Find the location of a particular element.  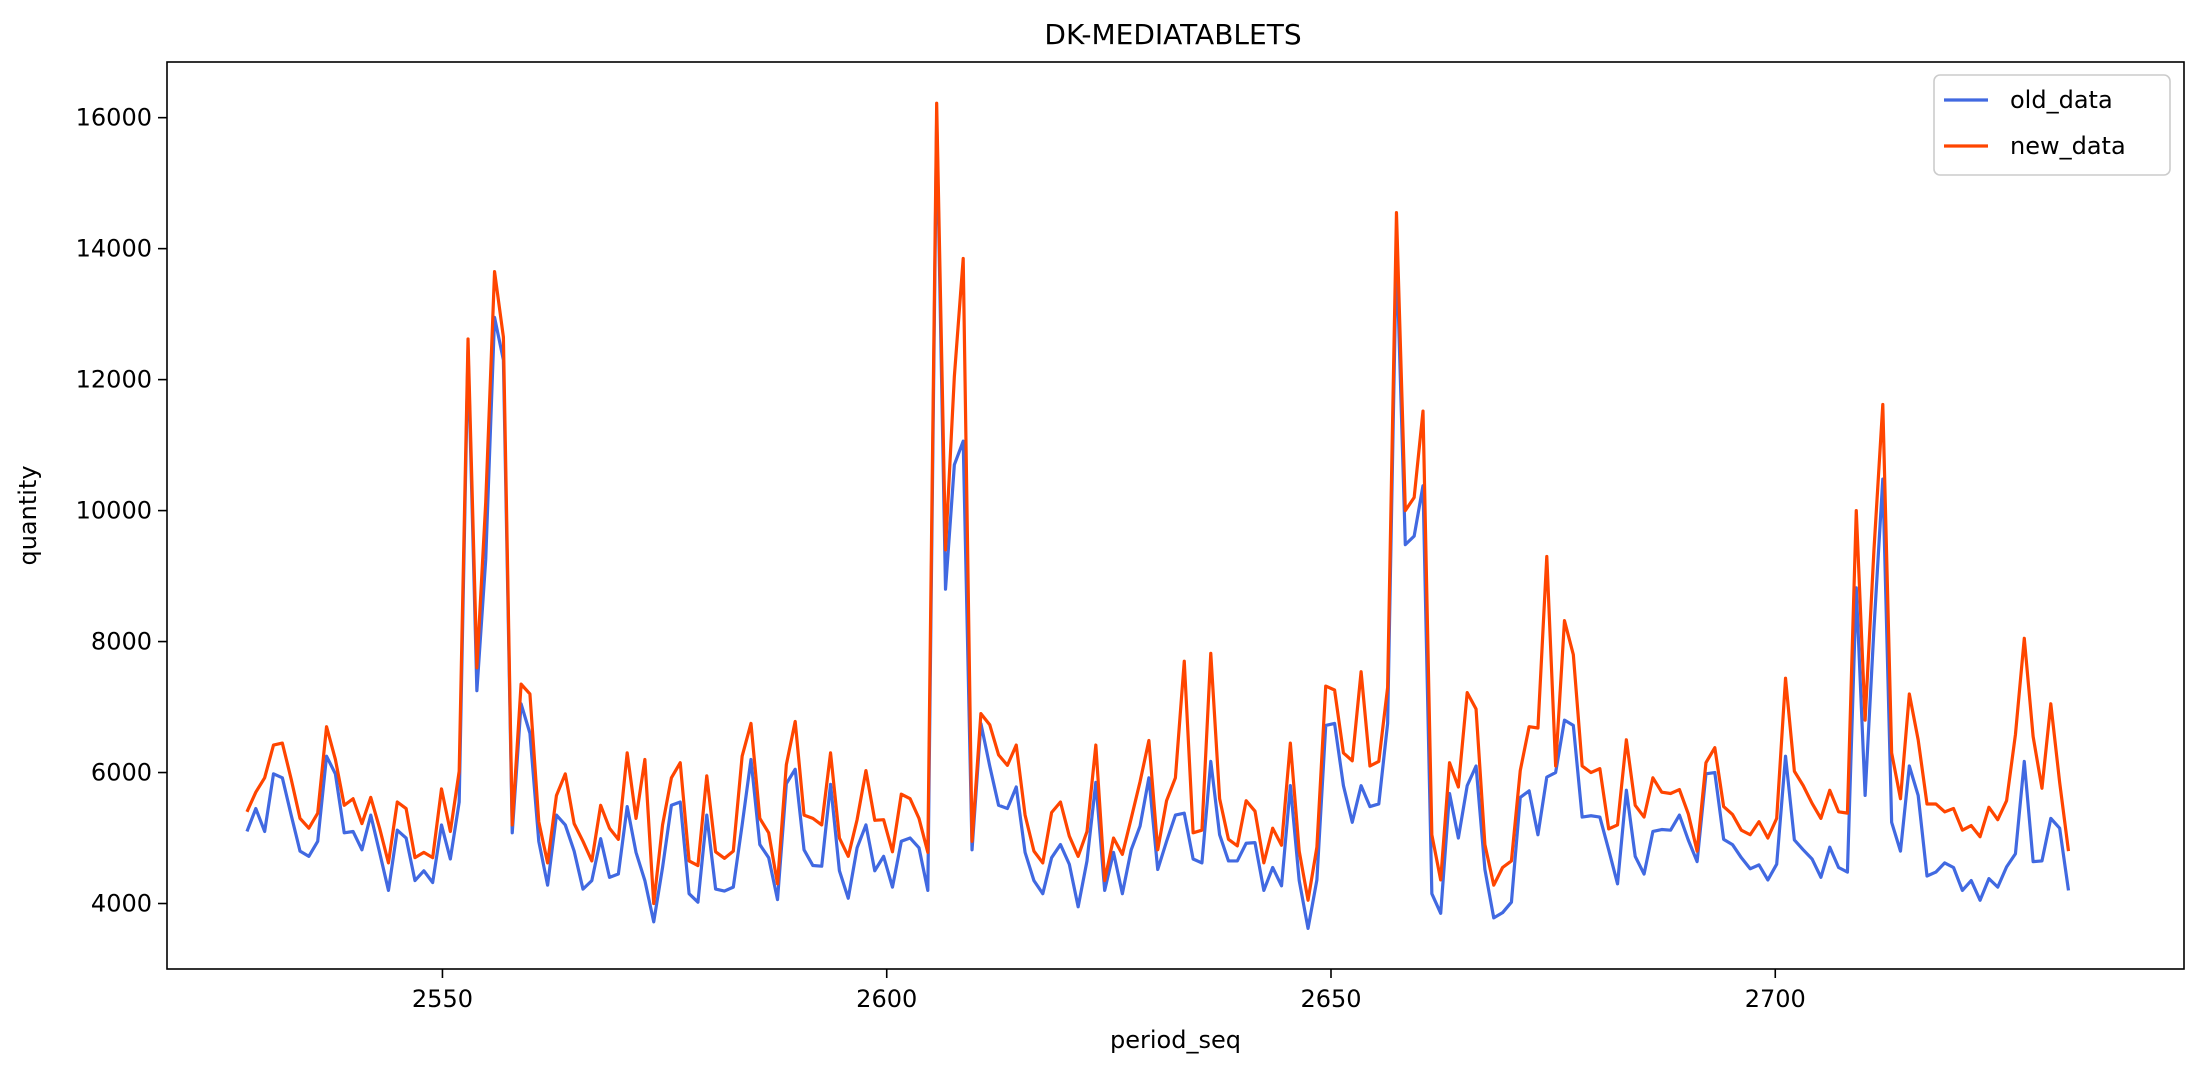

legend-box is located at coordinates (2052, 125).